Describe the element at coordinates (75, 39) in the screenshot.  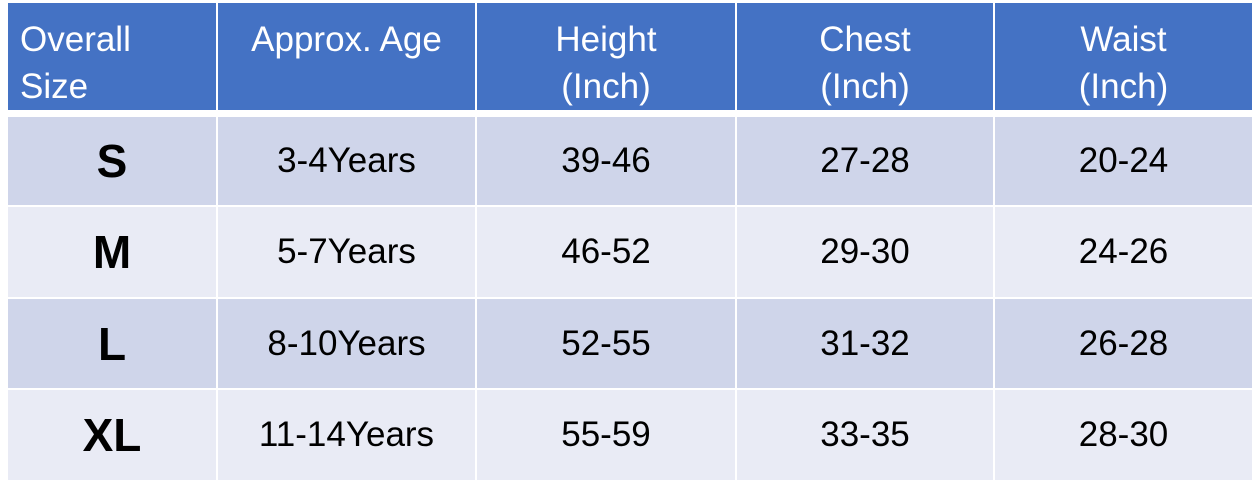
I see `header-text: Overall` at that location.